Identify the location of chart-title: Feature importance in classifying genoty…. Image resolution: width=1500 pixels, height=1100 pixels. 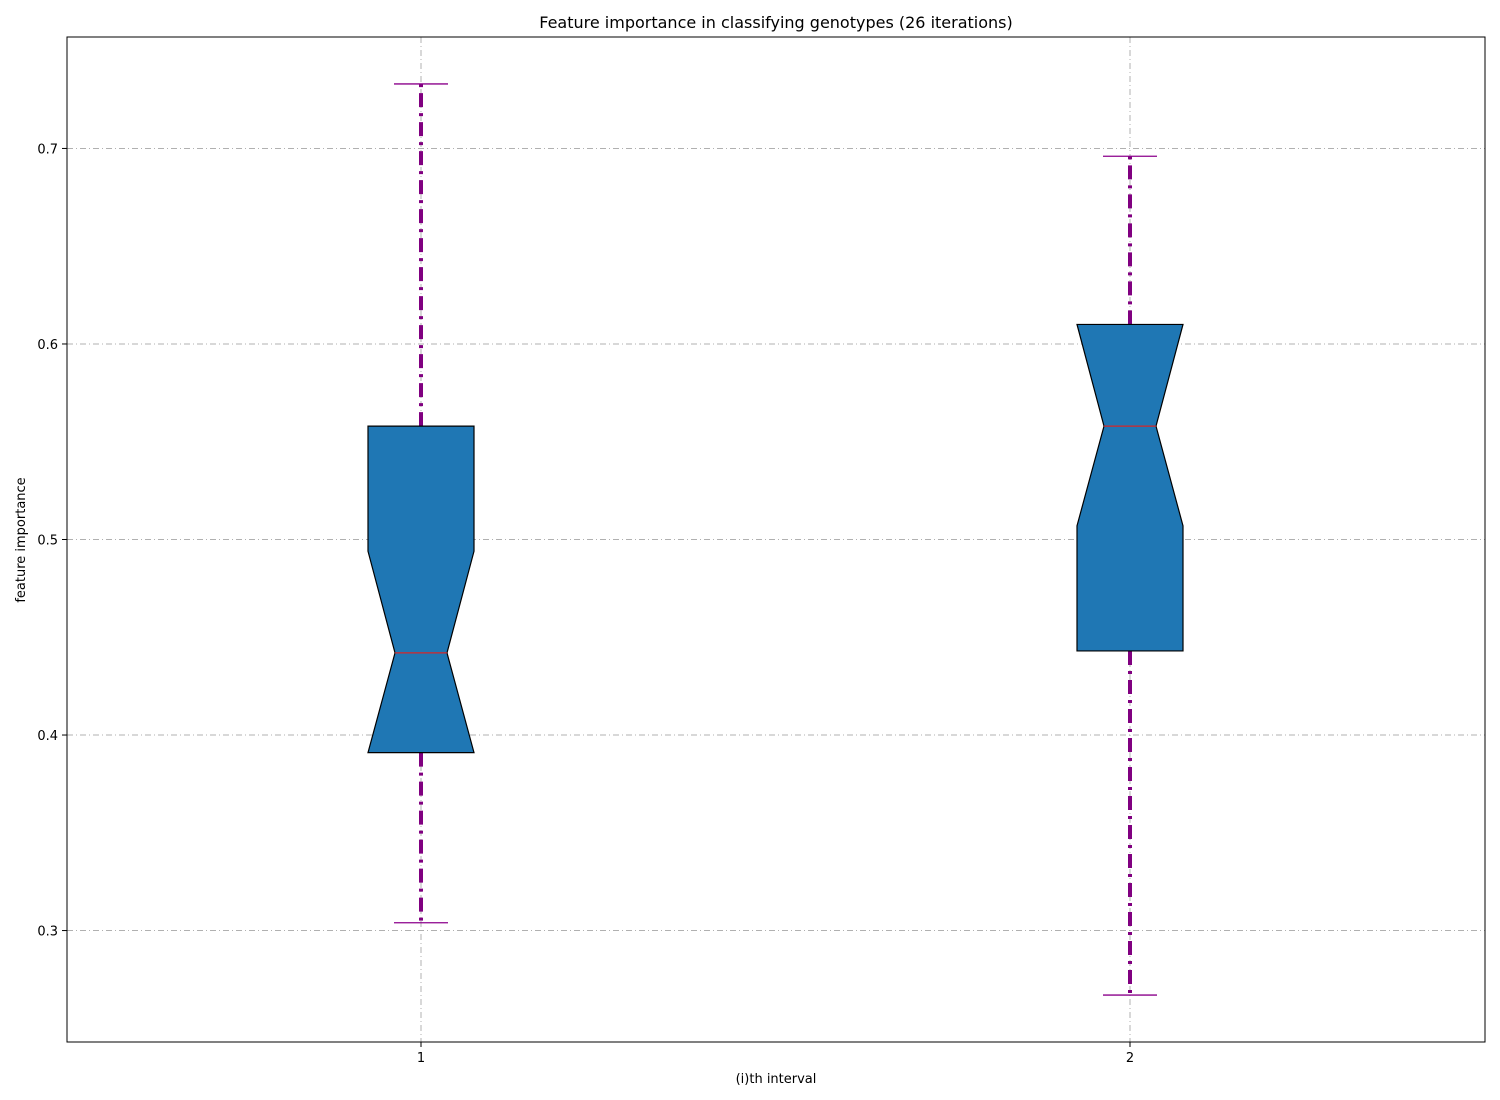
(775, 22).